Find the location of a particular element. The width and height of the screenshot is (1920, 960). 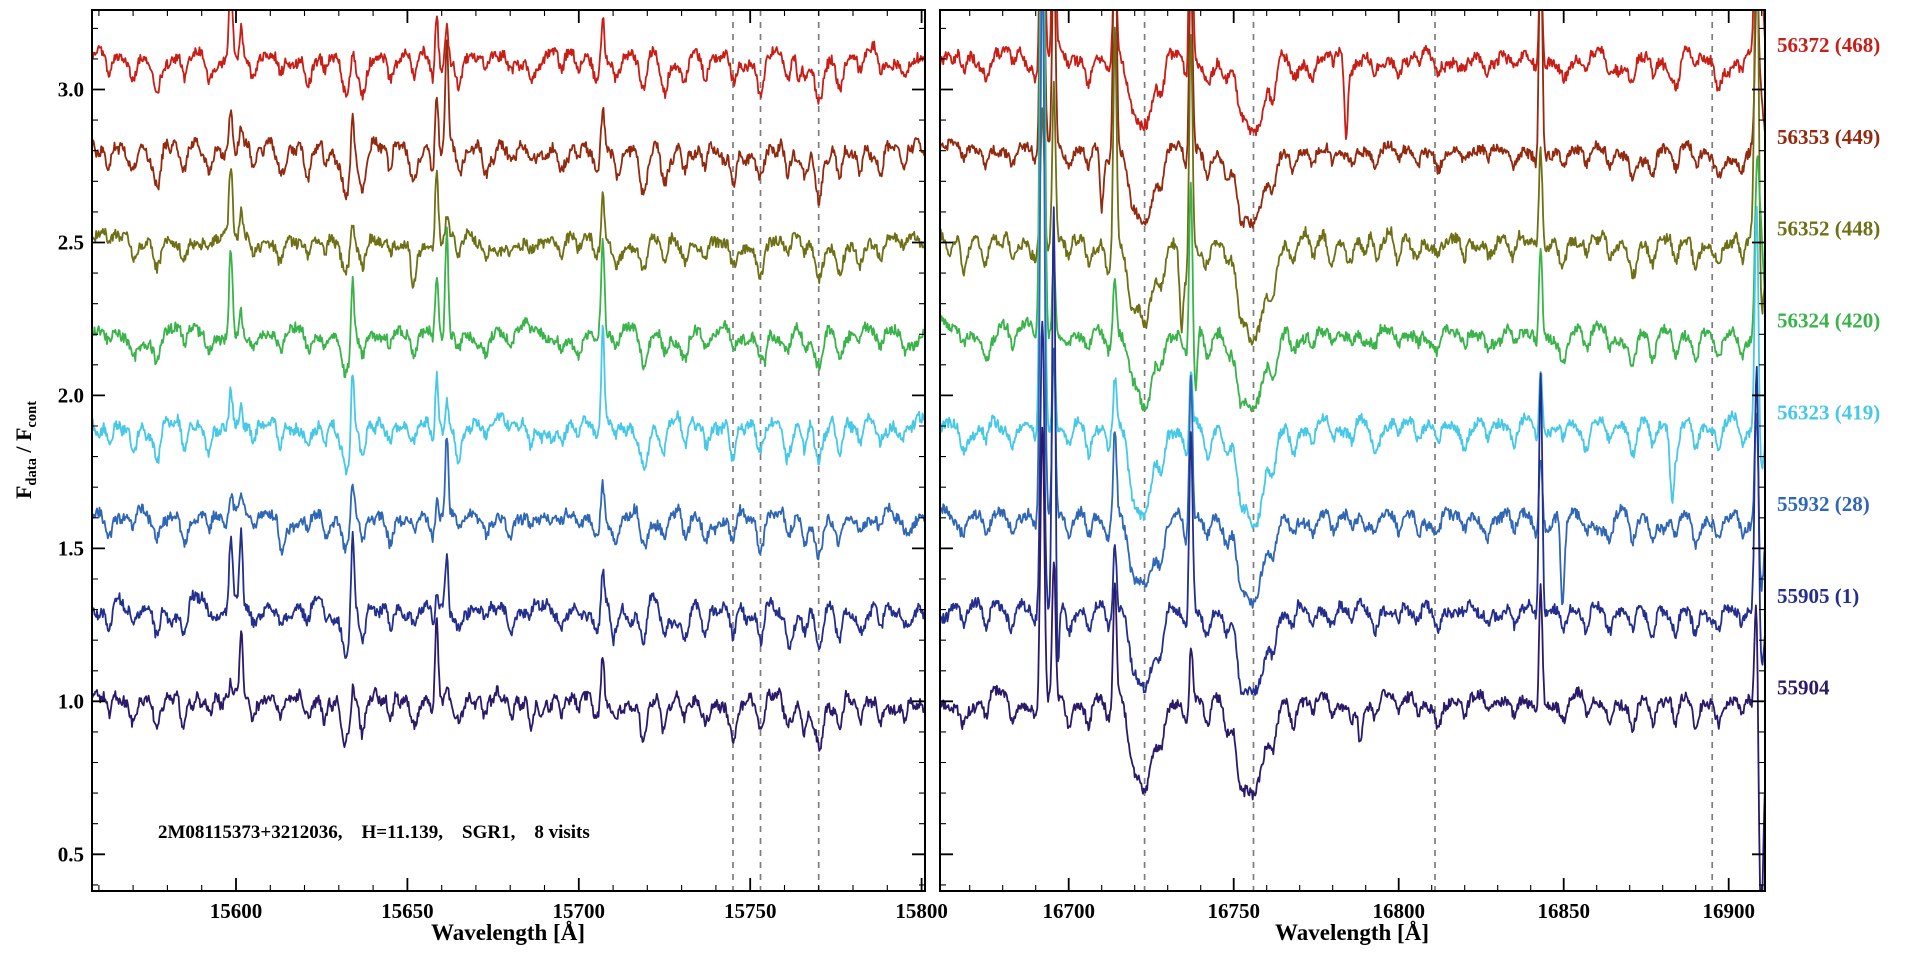

x-axis-title-right: Wavelength [Å] is located at coordinates (1352, 932).